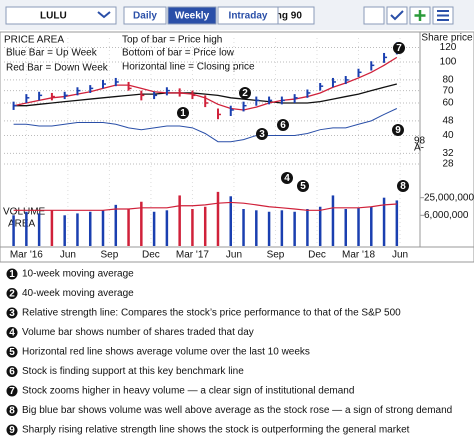 The width and height of the screenshot is (474, 444). I want to click on volume-area: VOLUME, so click(24, 212).